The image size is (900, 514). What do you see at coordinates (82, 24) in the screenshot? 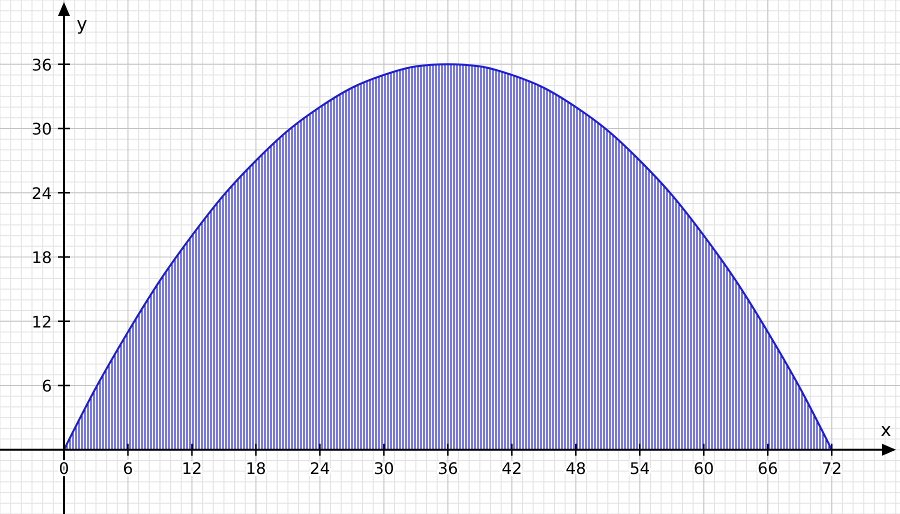
I see `y-axis-title: y` at bounding box center [82, 24].